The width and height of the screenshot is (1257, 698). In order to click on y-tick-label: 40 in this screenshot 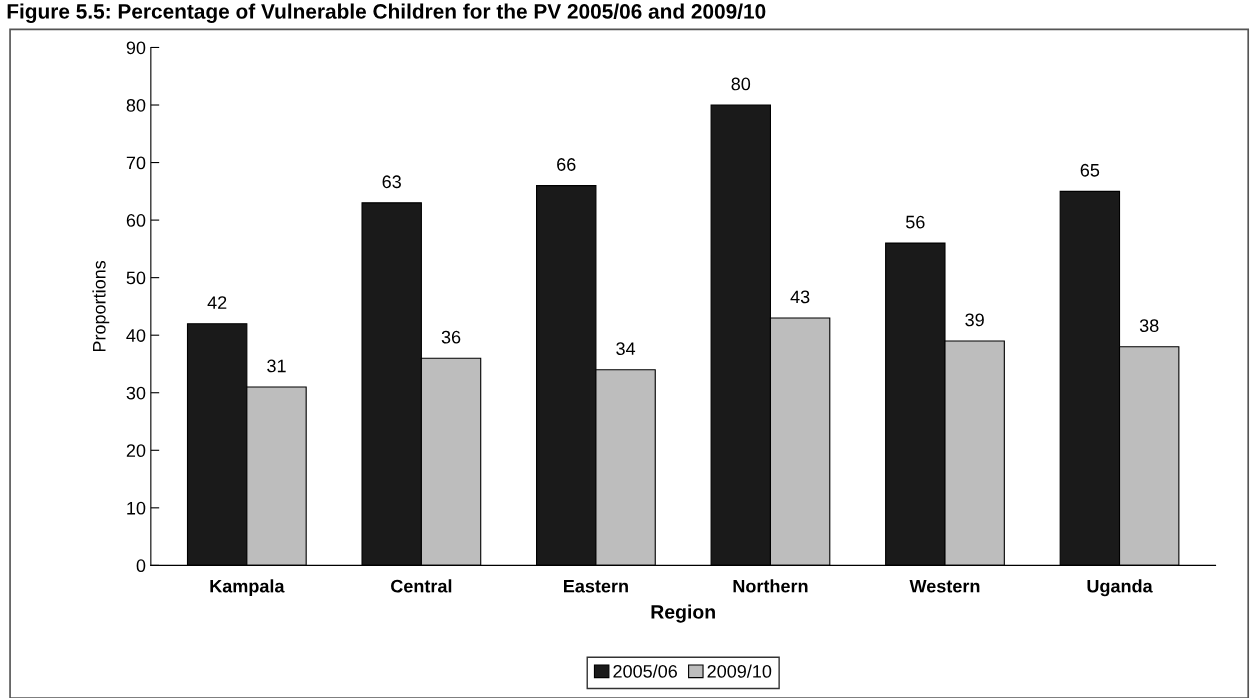, I will do `click(136, 335)`.